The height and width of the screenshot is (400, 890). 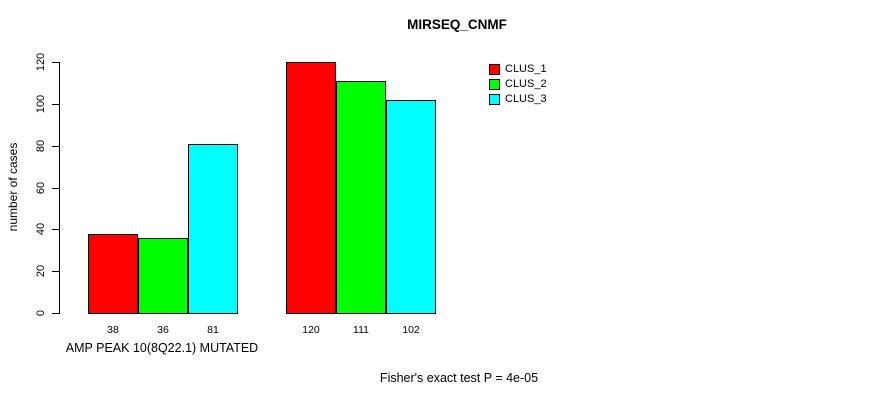 I want to click on y-tick-label: 120, so click(x=41, y=62).